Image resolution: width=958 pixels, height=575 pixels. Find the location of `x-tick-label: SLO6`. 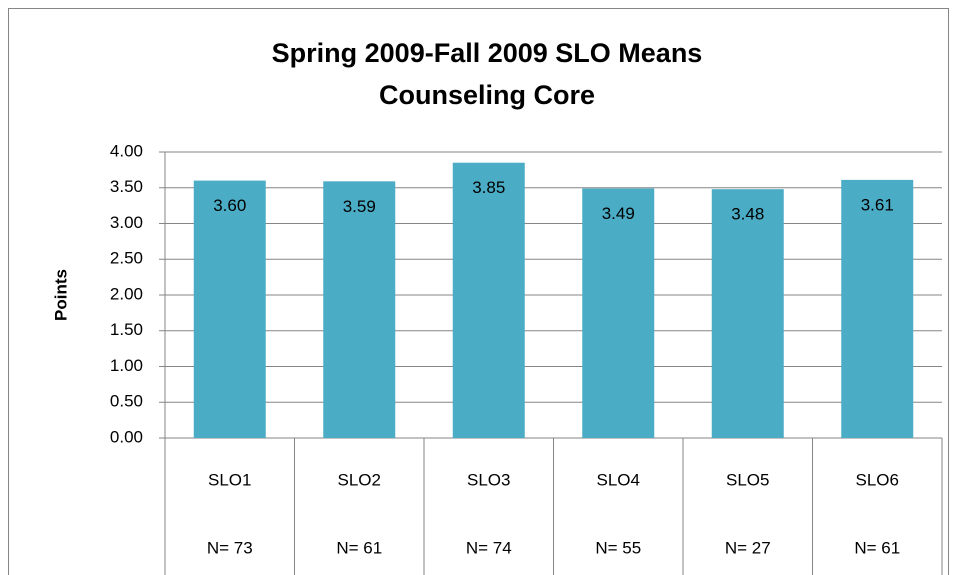

x-tick-label: SLO6 is located at coordinates (877, 479).